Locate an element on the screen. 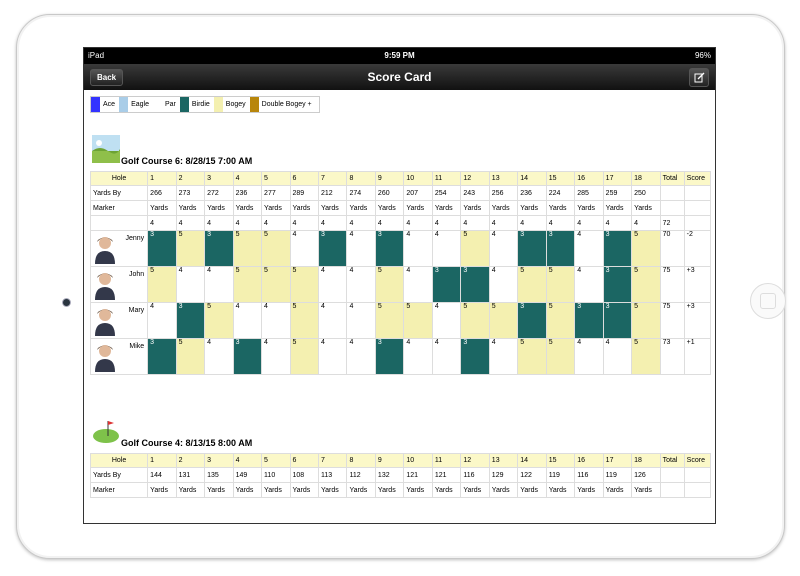  yardage-value: 256 is located at coordinates (503, 193).